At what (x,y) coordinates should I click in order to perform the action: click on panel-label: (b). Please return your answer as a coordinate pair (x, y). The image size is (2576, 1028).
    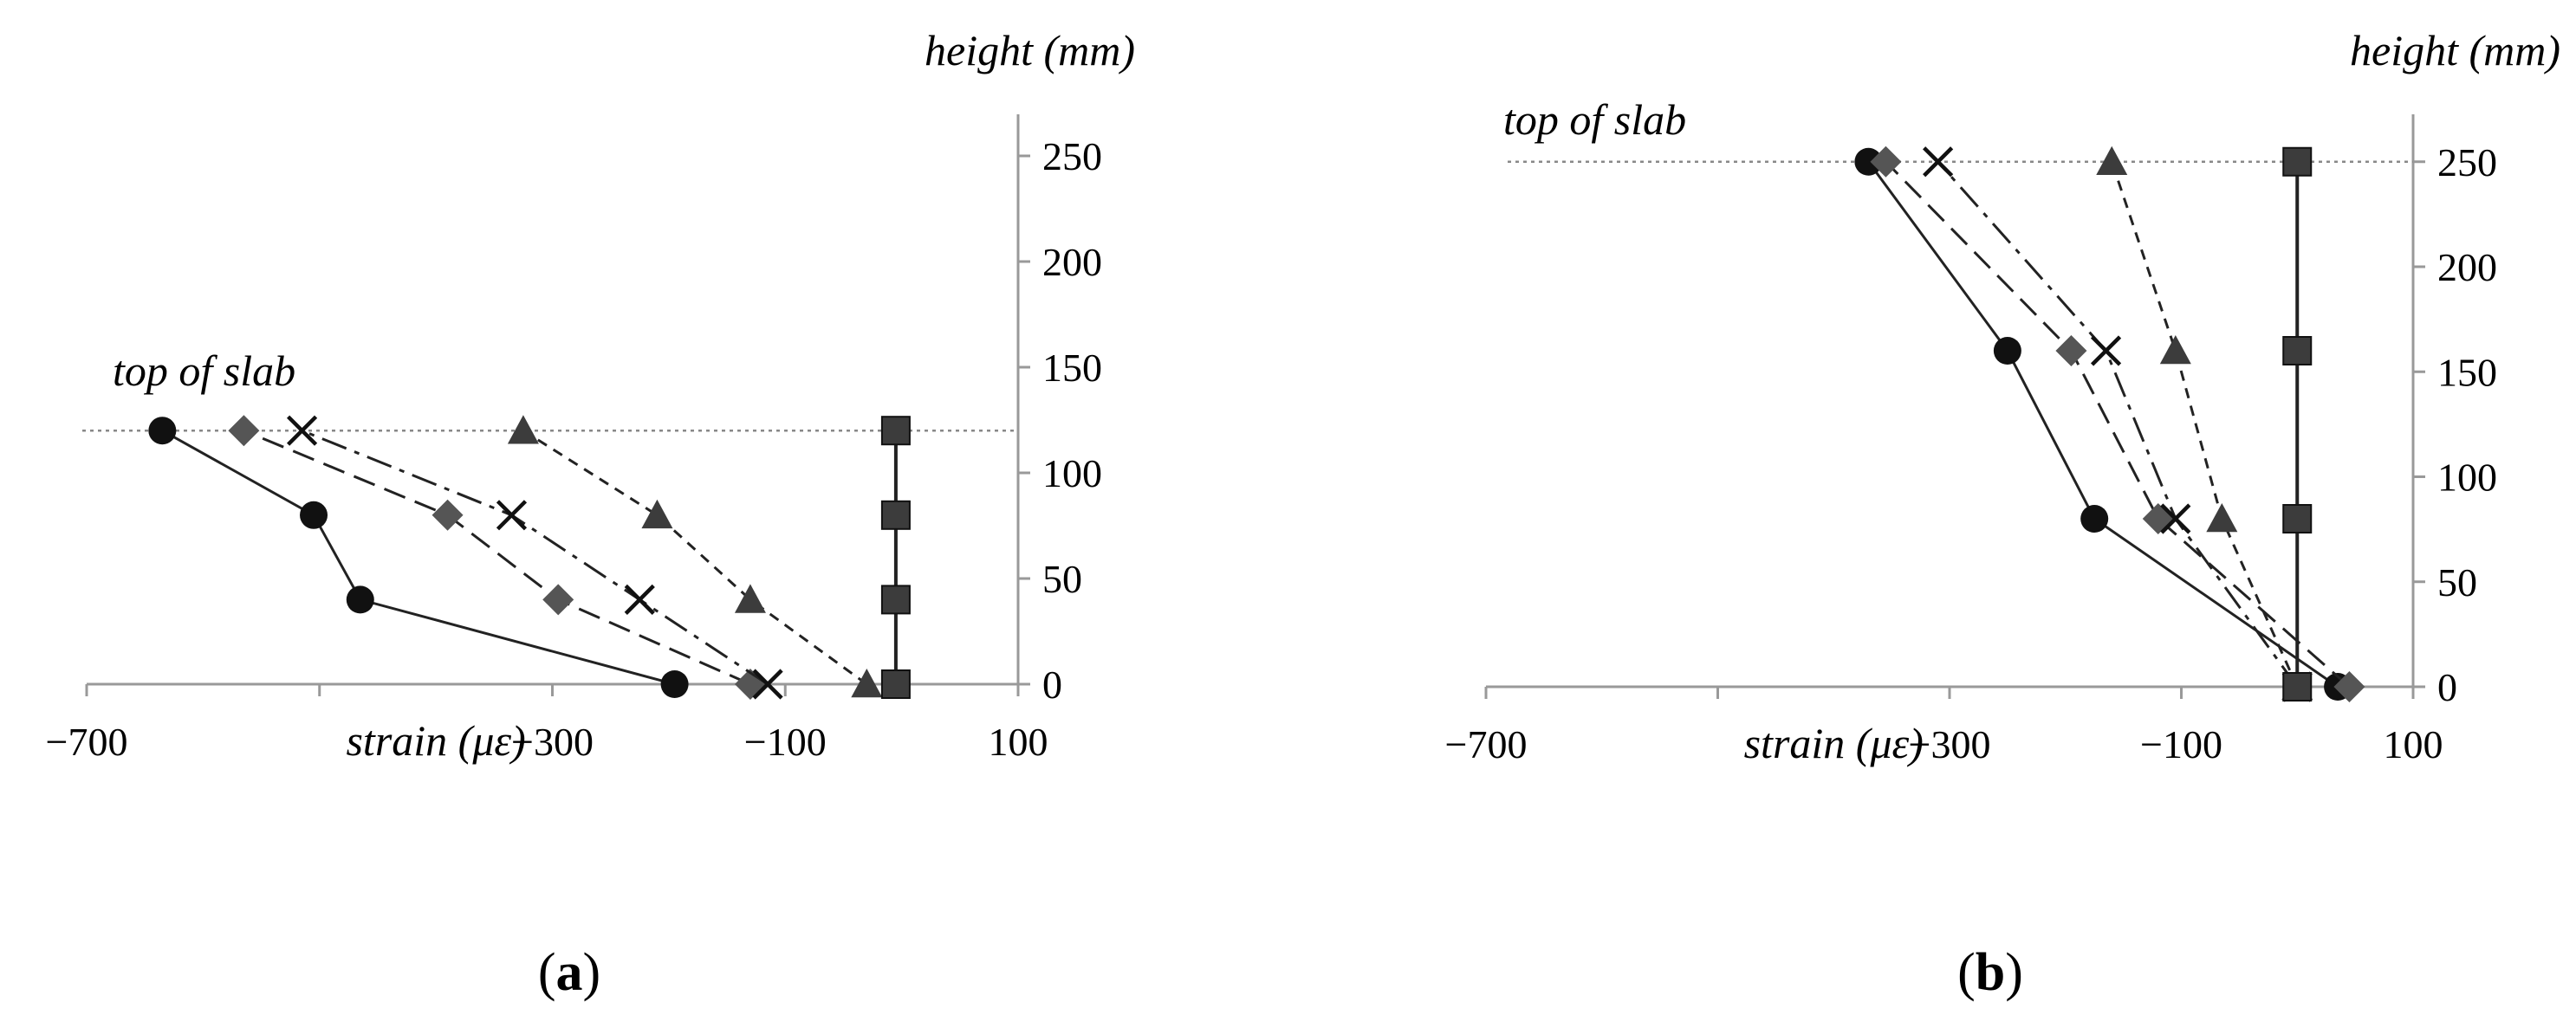
    Looking at the image, I should click on (1990, 972).